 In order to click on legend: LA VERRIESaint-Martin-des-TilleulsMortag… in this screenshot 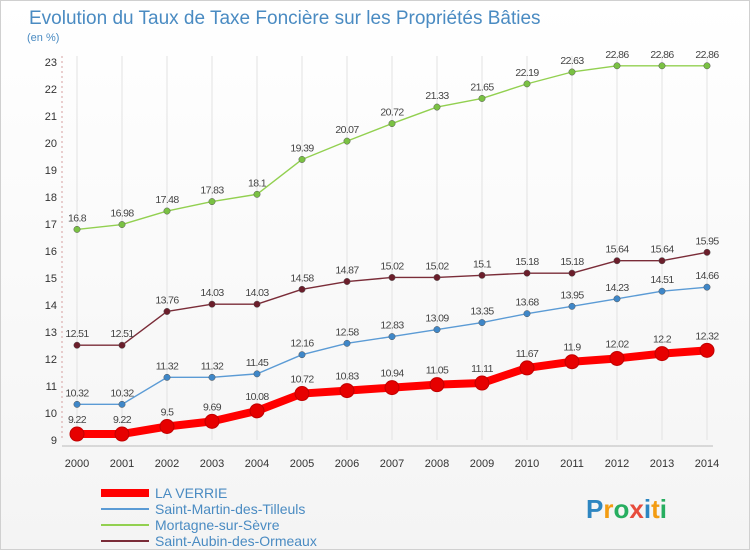, I will do `click(209, 517)`.